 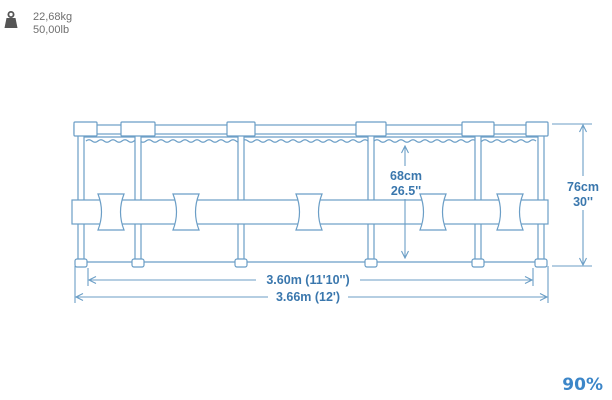 What do you see at coordinates (406, 176) in the screenshot?
I see `water-height-cm-label: 68cm` at bounding box center [406, 176].